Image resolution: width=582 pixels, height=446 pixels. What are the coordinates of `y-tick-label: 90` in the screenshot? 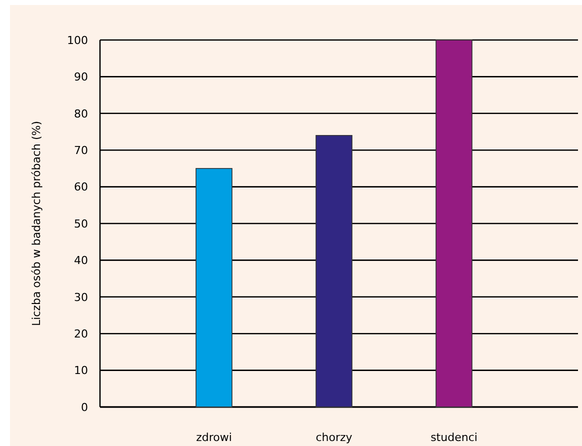 It's located at (81, 77).